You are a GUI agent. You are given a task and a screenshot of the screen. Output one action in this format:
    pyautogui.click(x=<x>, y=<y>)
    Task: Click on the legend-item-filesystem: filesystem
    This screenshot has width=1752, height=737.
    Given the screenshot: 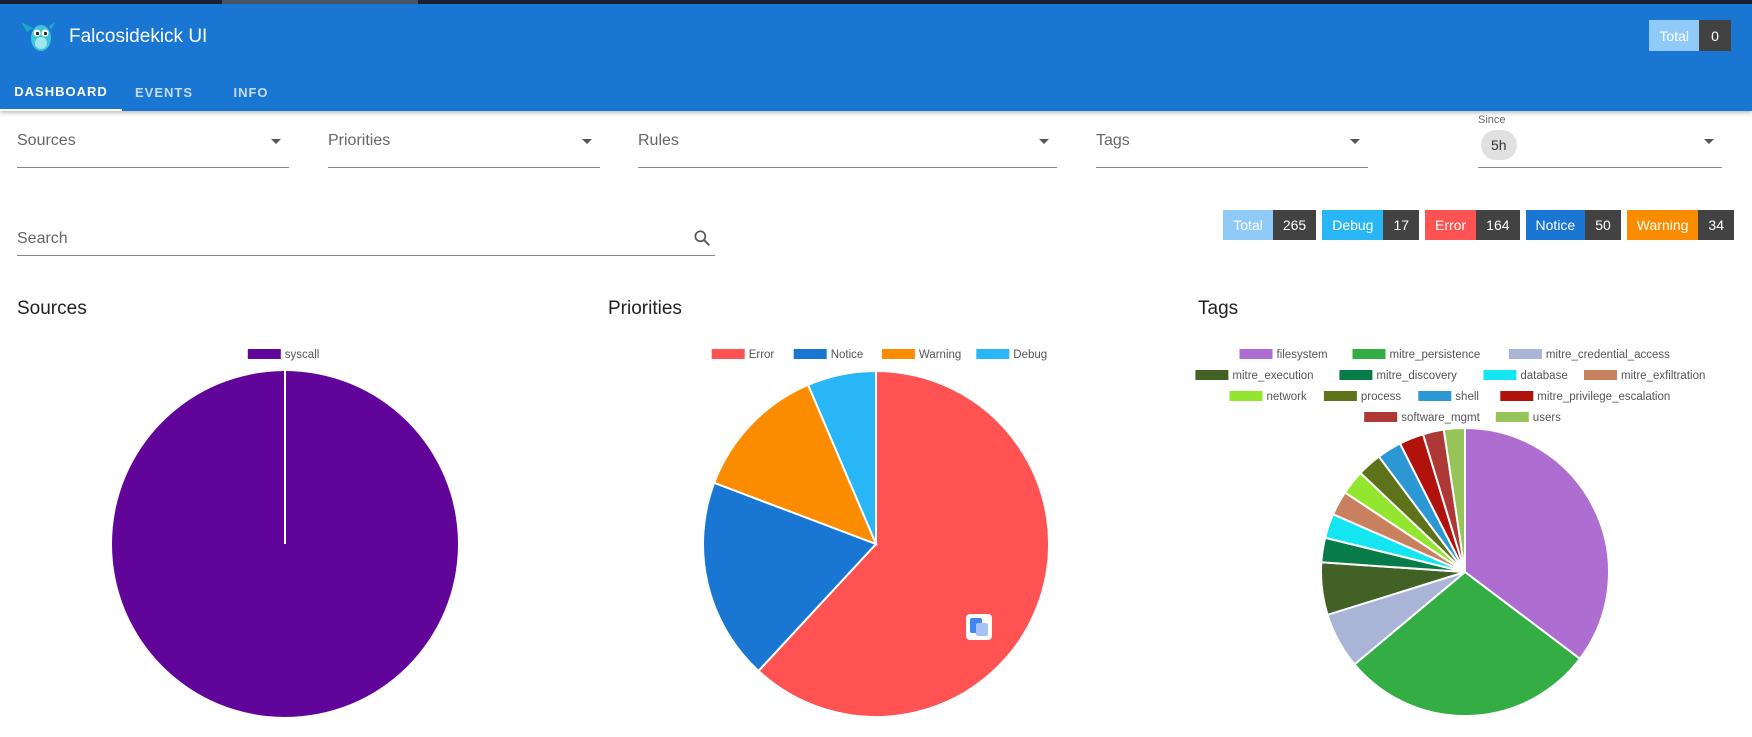 What is the action you would take?
    pyautogui.click(x=1283, y=355)
    